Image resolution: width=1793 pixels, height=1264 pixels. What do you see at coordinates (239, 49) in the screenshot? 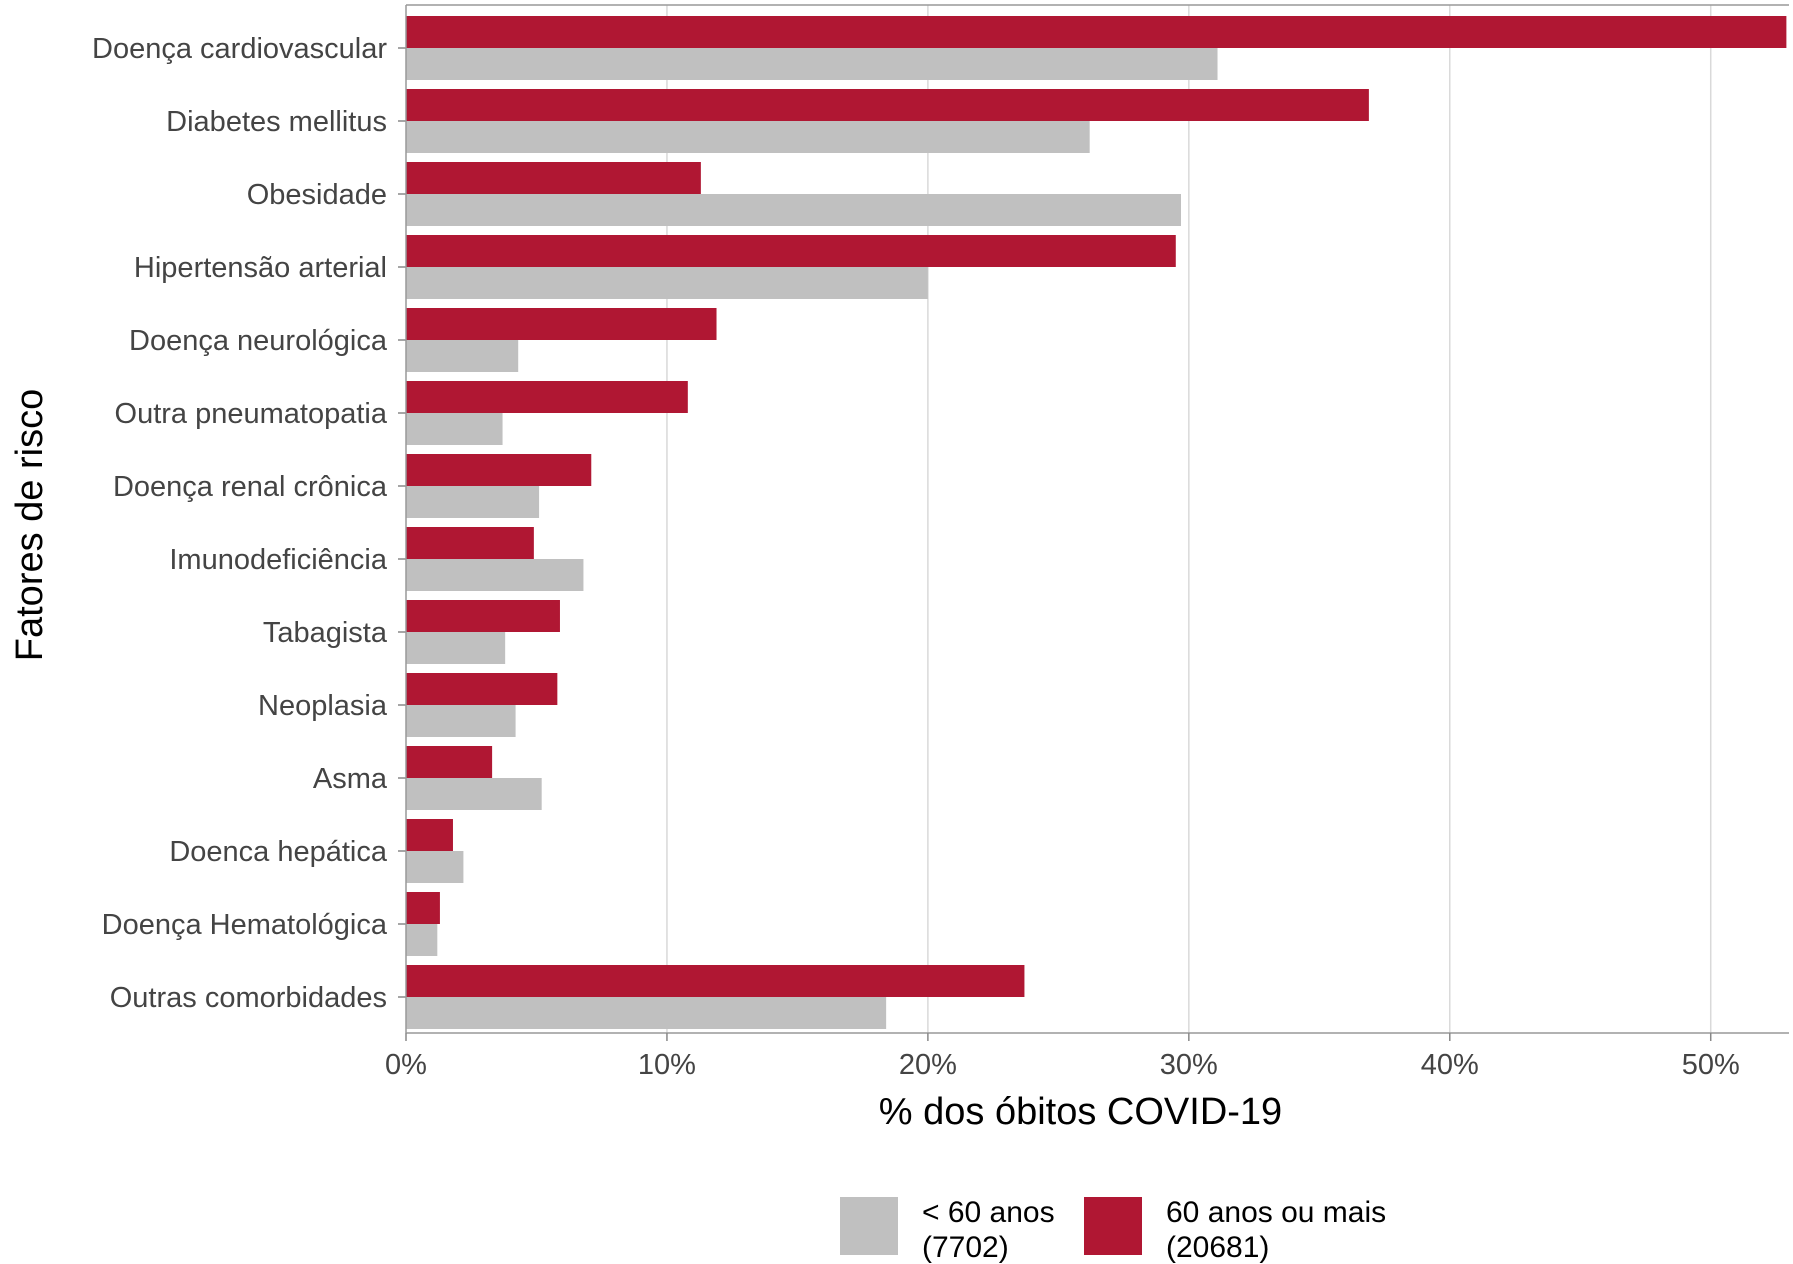
I see `y-tick-label-0: Doença cardiovascular` at bounding box center [239, 49].